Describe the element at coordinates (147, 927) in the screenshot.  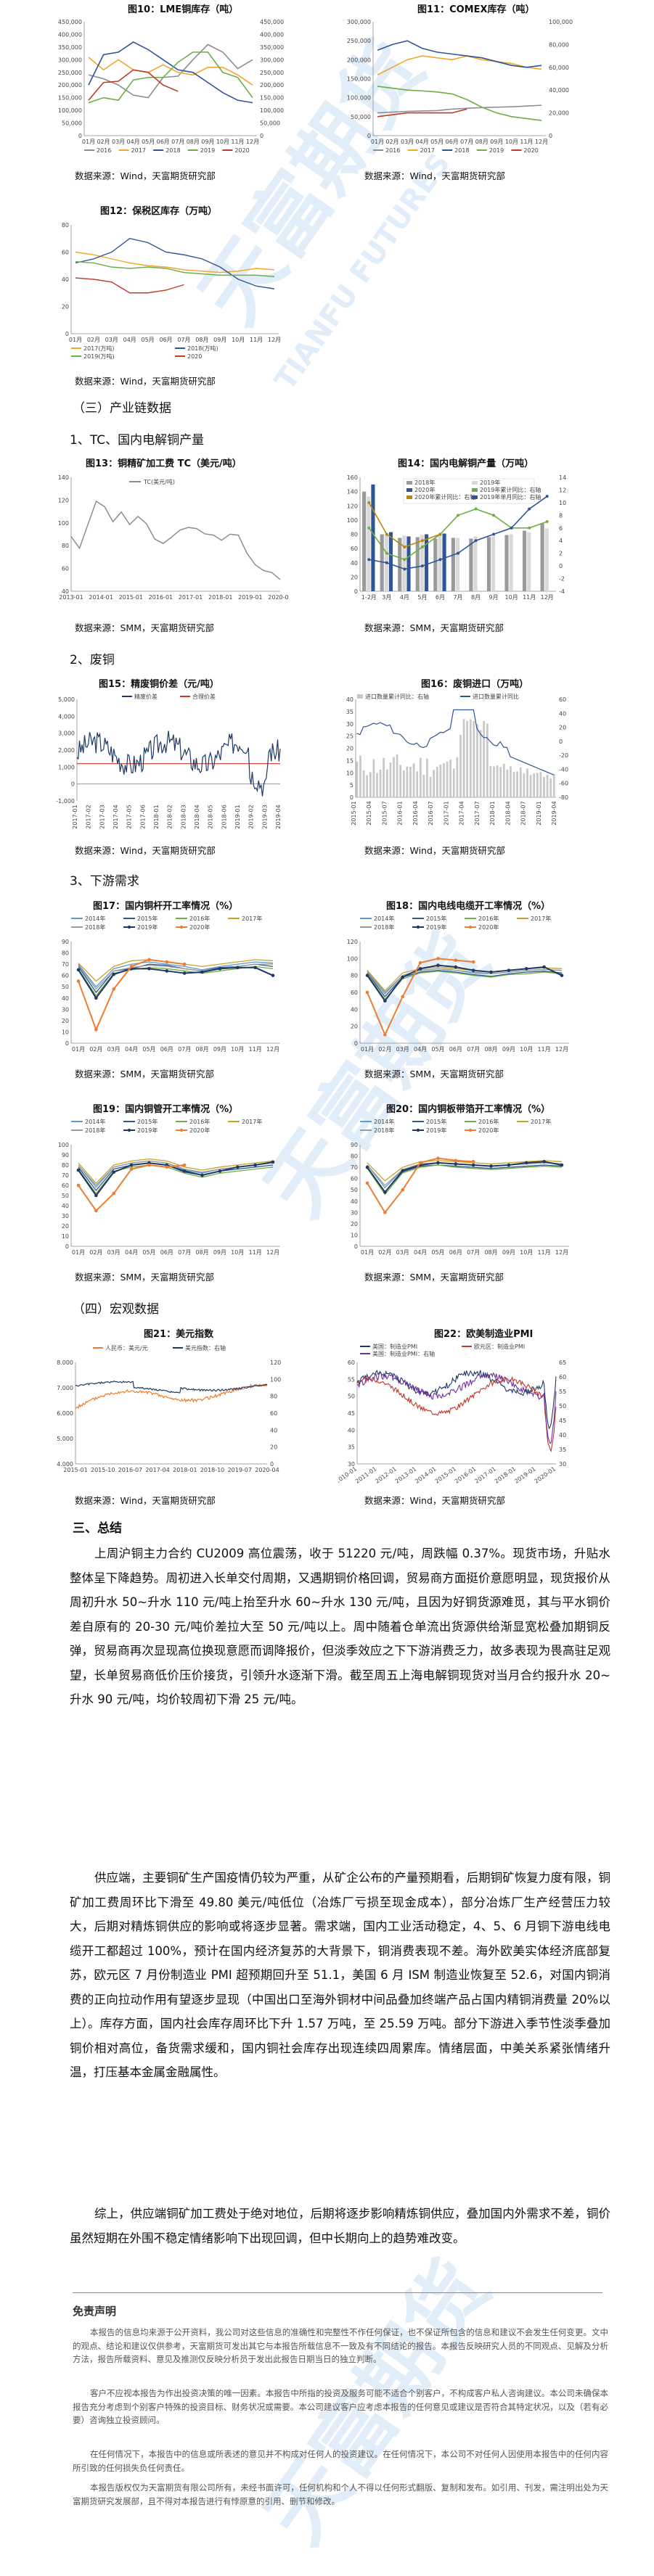
I see `legend-label: 2019年` at that location.